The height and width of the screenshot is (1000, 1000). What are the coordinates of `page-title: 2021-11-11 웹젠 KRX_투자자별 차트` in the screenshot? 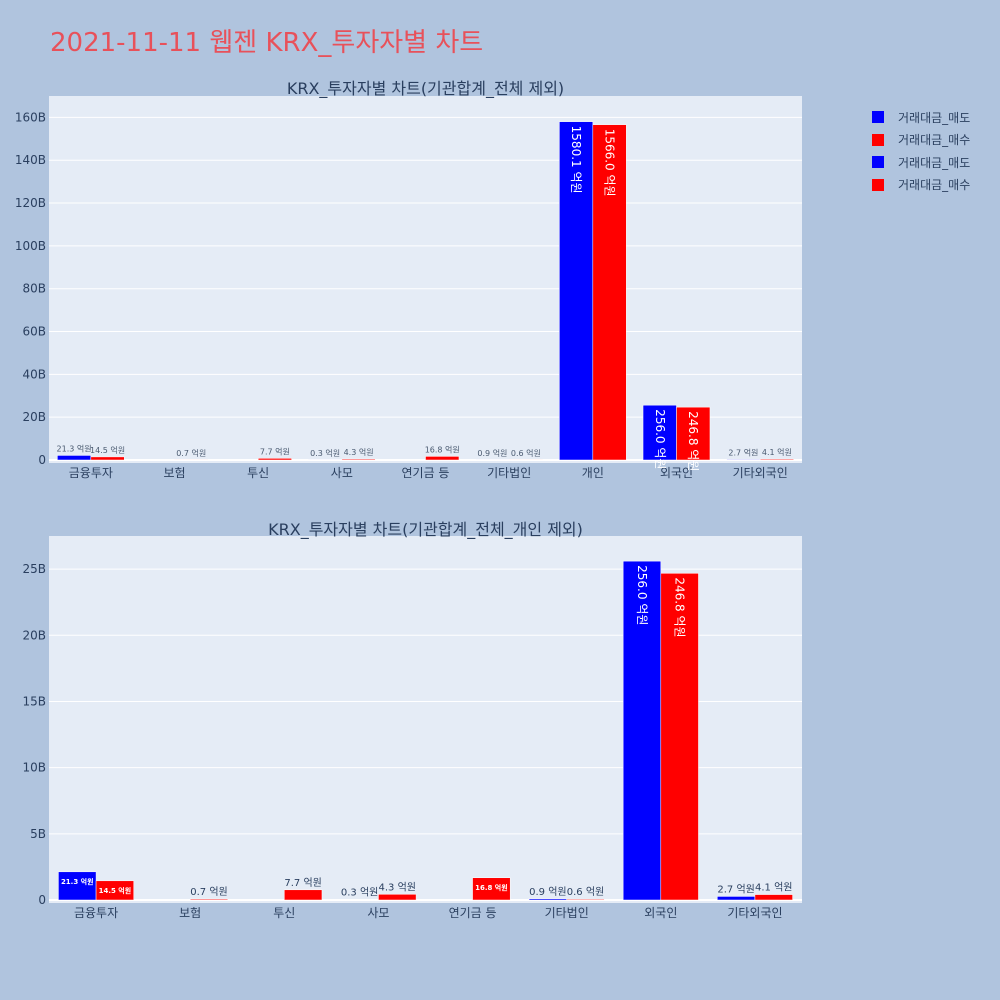 It's located at (267, 43).